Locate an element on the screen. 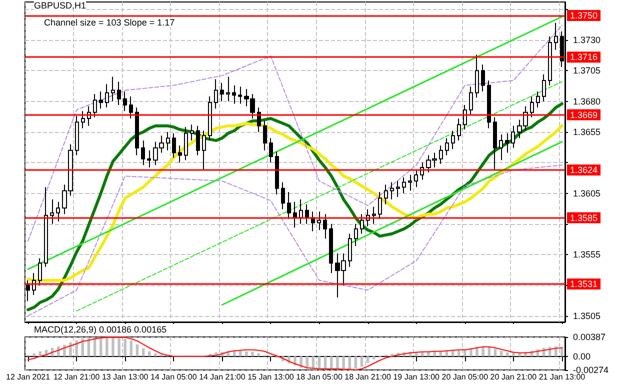 The image size is (620, 388). y-tick-label: 0.00387 is located at coordinates (589, 337).